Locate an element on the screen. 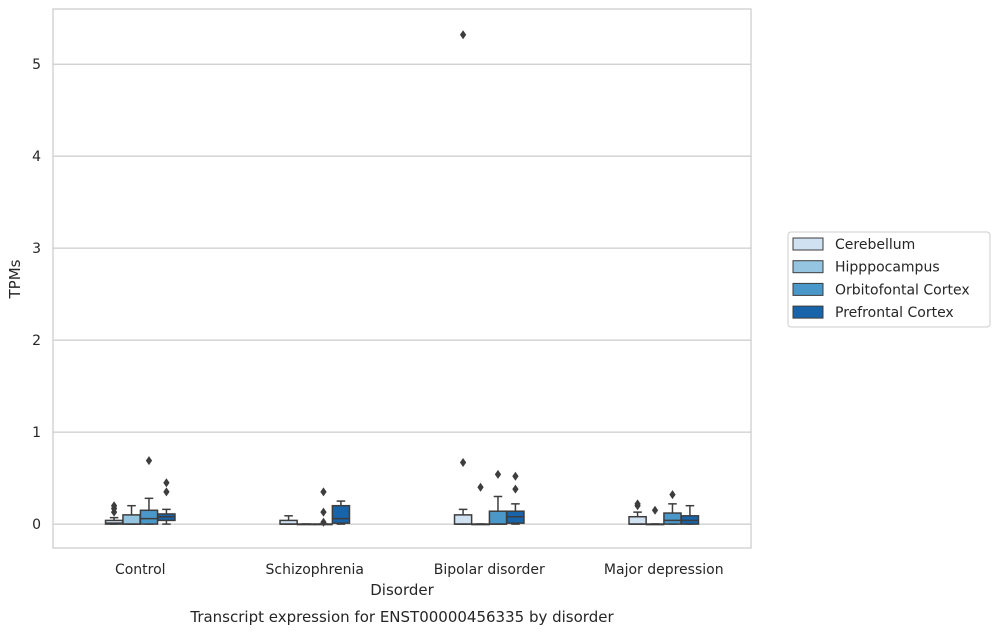 This screenshot has width=999, height=634. legend-label: Orbitofontal Cortex is located at coordinates (902, 290).